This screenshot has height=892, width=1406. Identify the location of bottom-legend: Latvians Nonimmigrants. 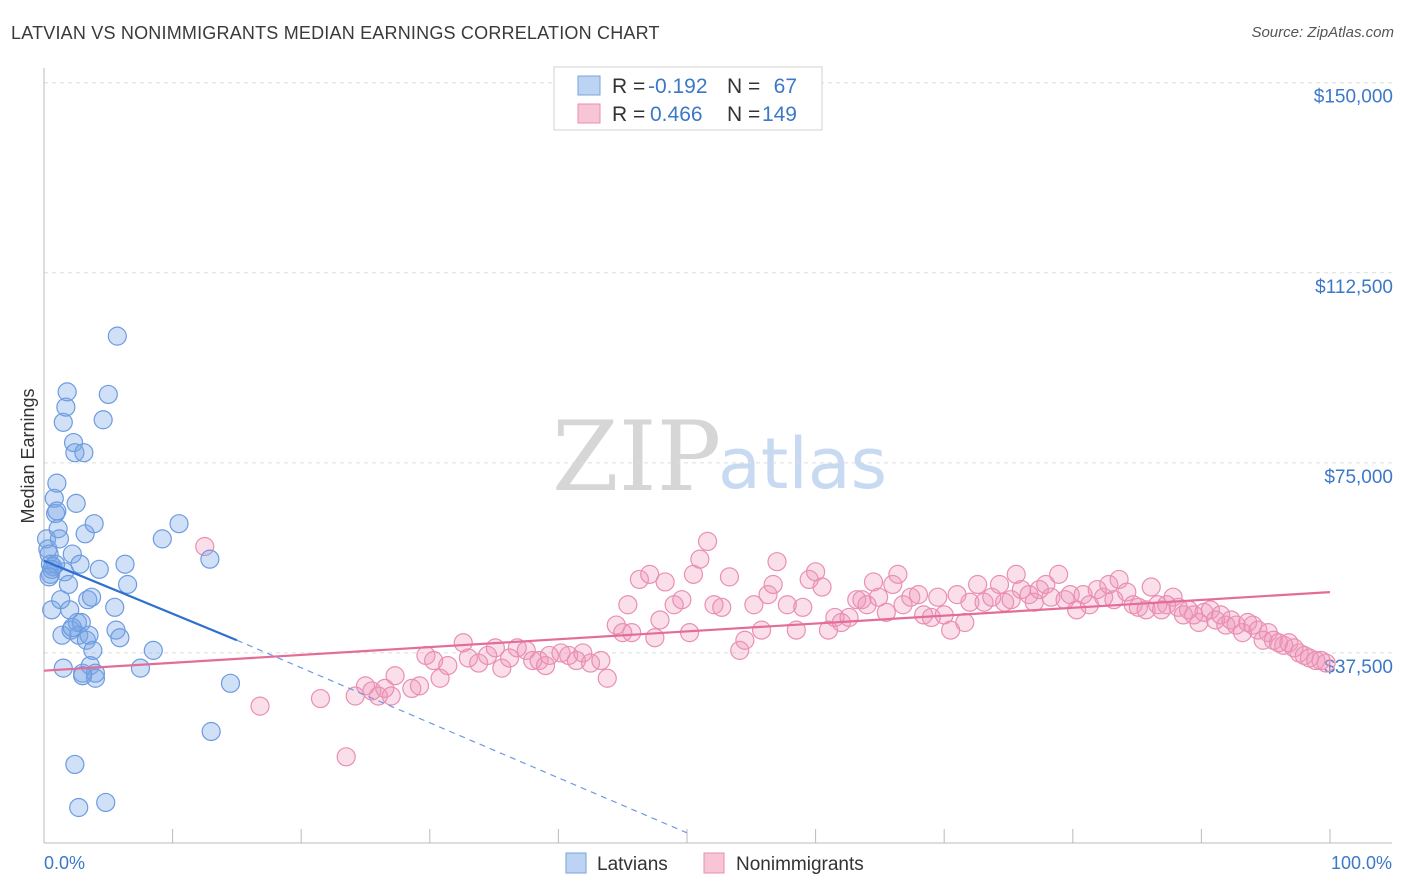
(714, 863).